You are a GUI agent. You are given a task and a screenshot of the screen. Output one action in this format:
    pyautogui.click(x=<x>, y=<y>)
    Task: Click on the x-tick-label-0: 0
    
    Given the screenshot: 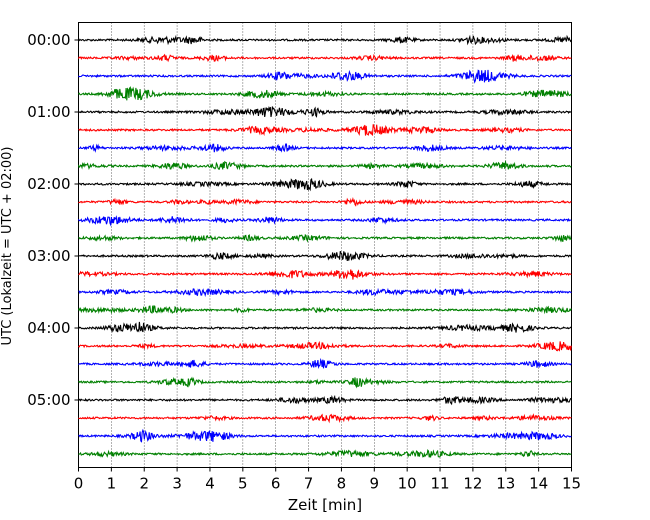 What is the action you would take?
    pyautogui.click(x=79, y=484)
    